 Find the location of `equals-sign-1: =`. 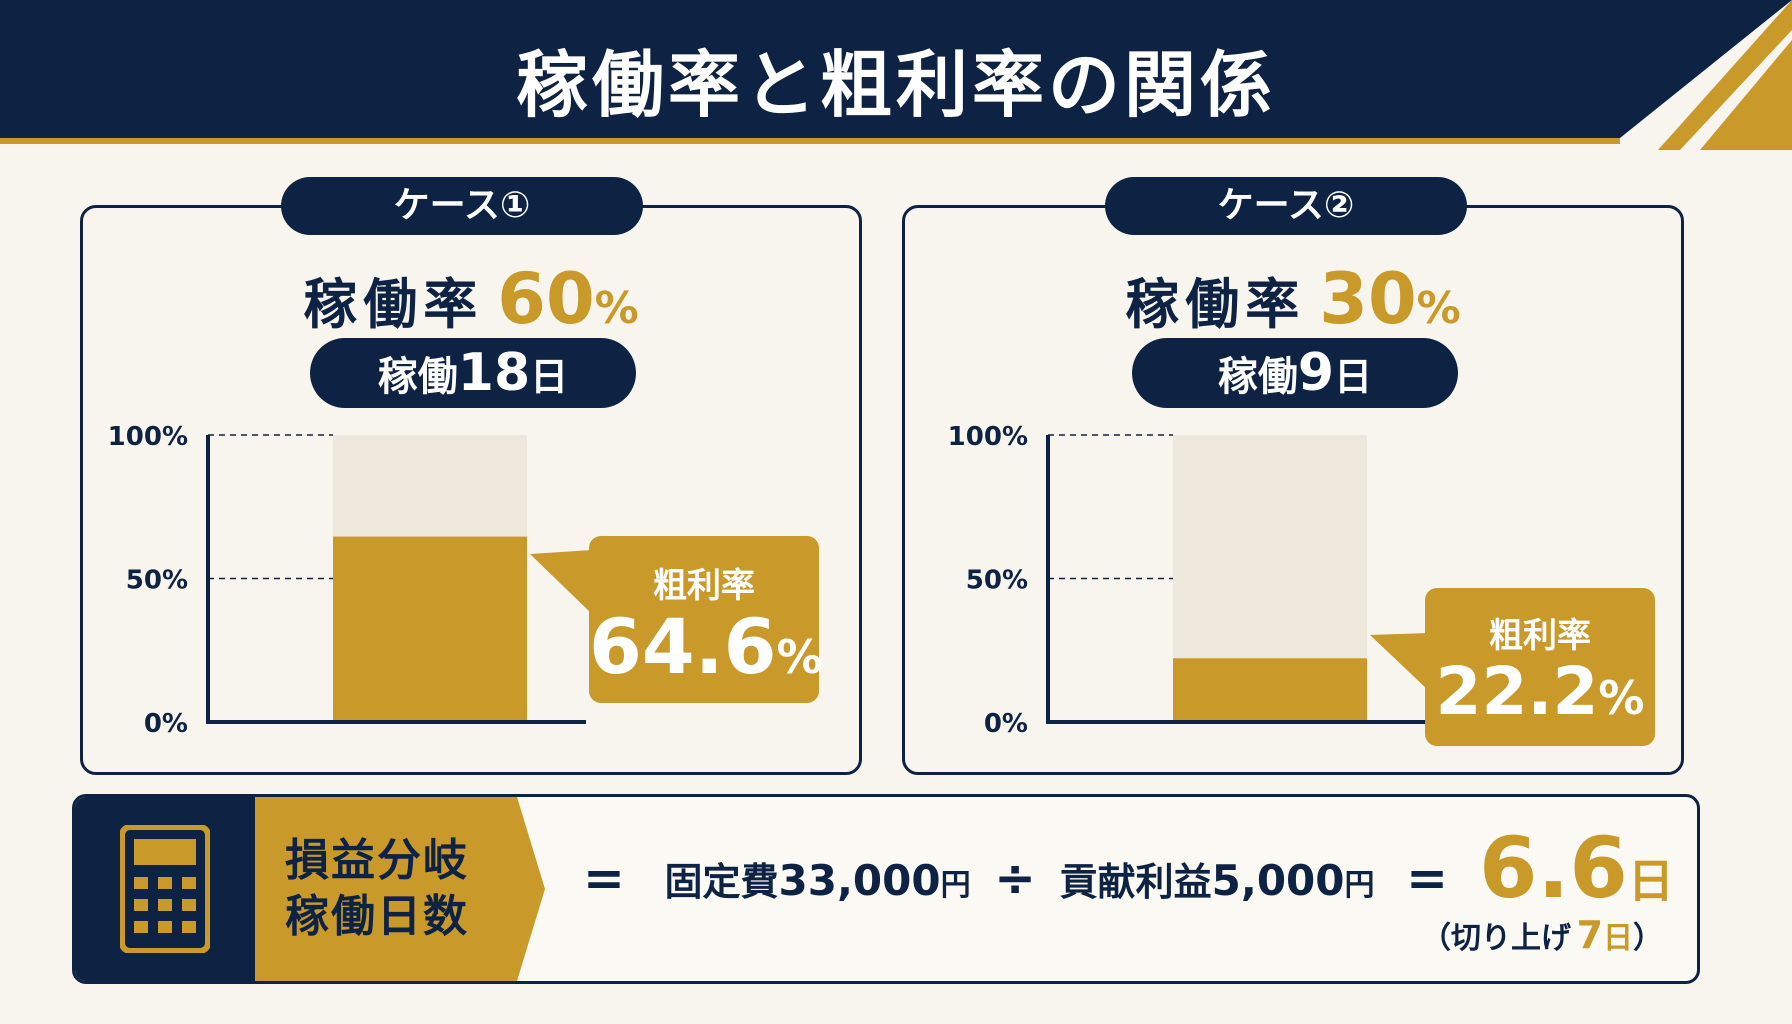

equals-sign-1: = is located at coordinates (604, 878).